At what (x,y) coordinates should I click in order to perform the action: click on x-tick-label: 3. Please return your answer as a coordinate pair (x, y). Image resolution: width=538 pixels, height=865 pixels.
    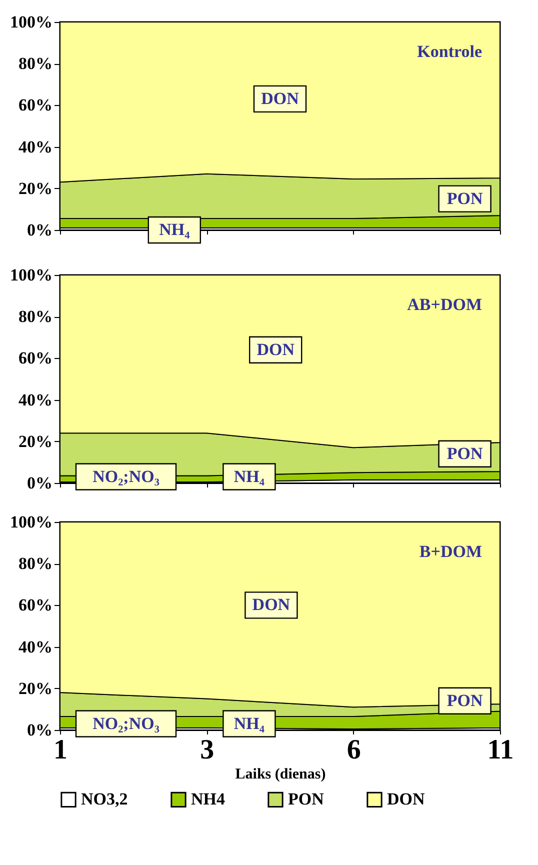
    Looking at the image, I should click on (207, 750).